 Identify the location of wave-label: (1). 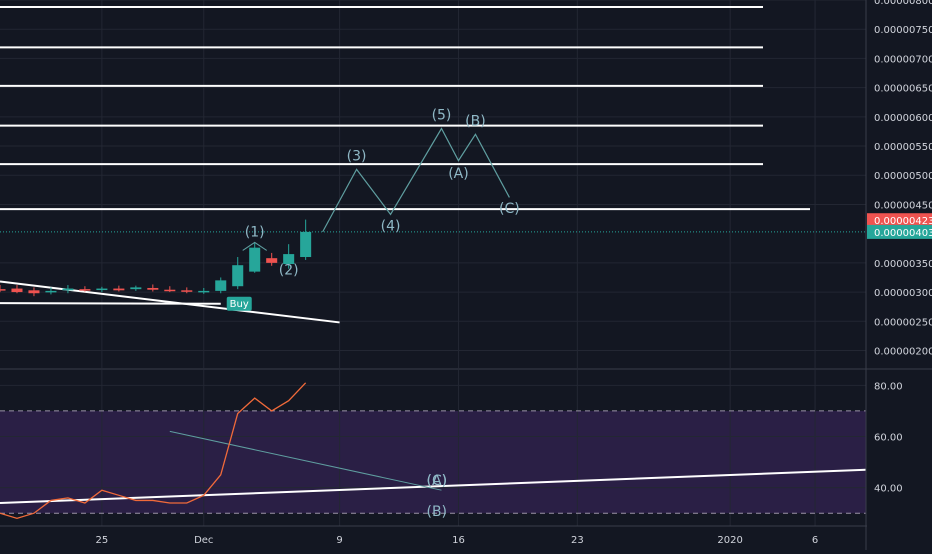
(255, 233).